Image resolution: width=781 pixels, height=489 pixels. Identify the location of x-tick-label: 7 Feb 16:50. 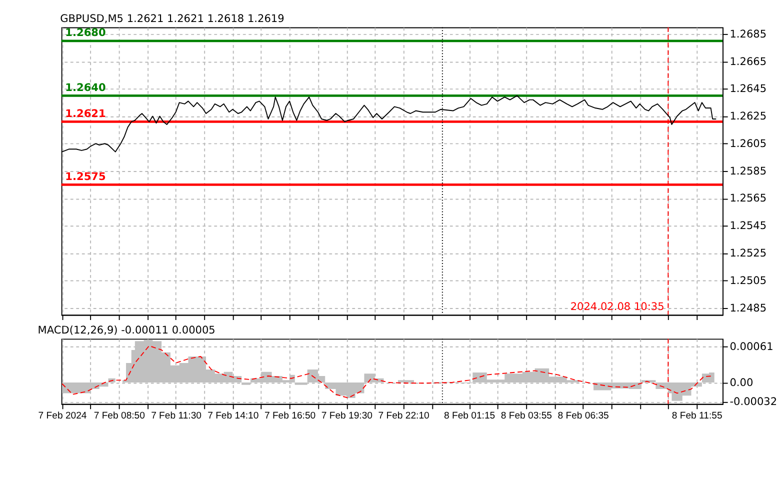
(290, 416).